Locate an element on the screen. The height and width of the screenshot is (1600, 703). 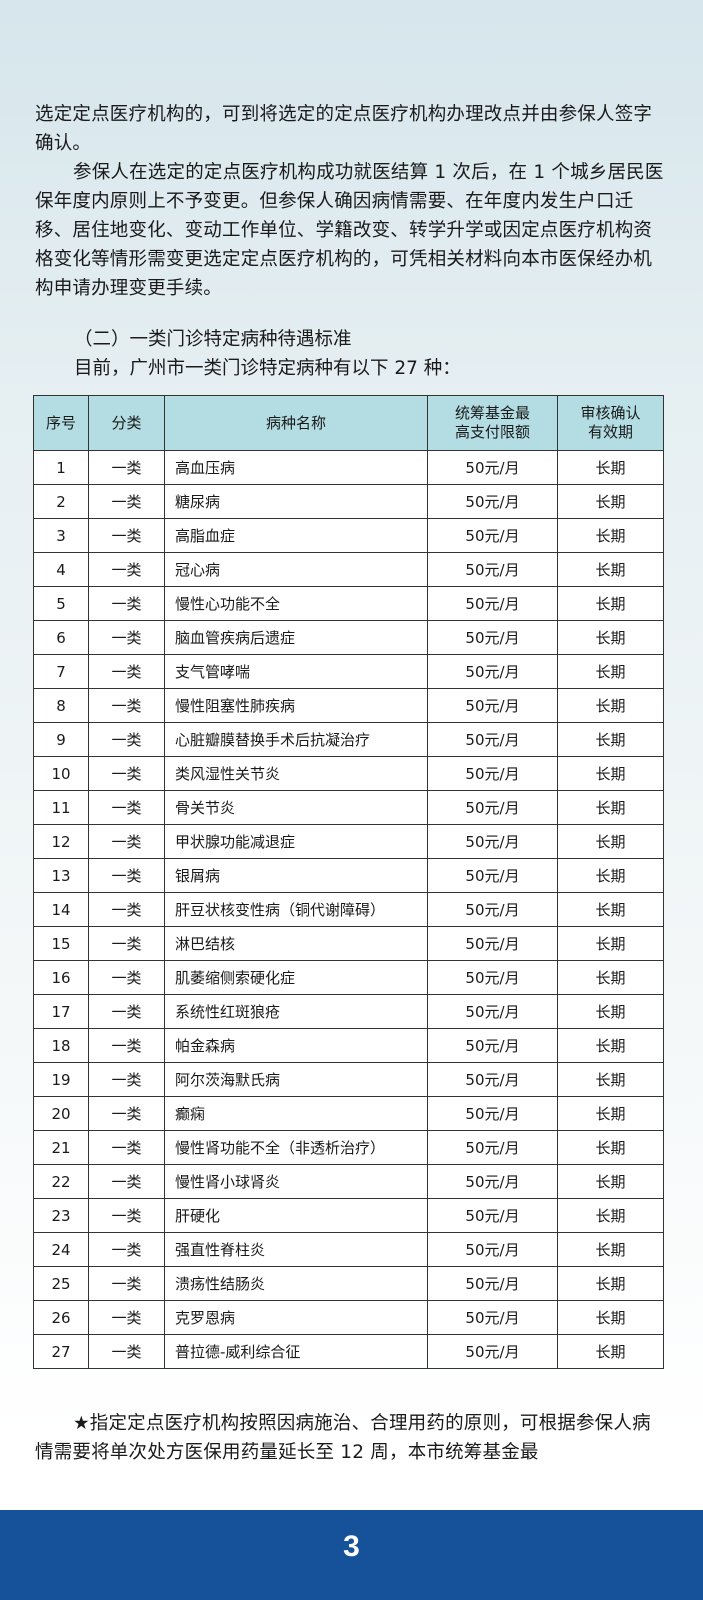
cell-index: 9 is located at coordinates (61, 739).